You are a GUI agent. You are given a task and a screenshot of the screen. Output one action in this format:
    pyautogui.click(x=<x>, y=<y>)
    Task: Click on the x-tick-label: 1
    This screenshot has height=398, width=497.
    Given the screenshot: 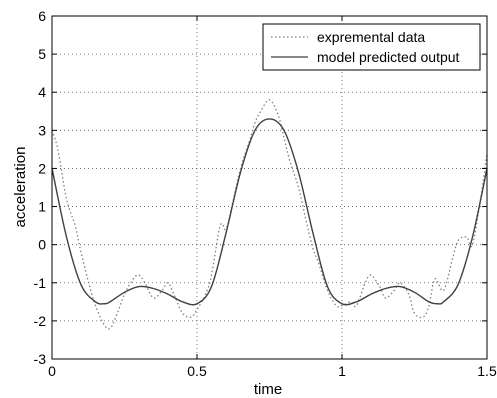 What is the action you would take?
    pyautogui.click(x=342, y=371)
    